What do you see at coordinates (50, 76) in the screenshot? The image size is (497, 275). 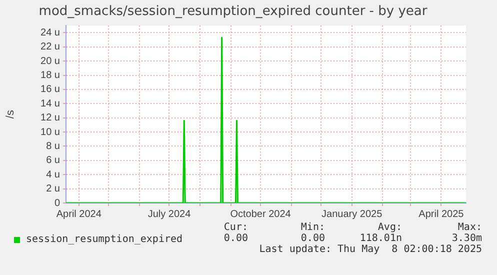 I see `y-tick-label: 18 u` at bounding box center [50, 76].